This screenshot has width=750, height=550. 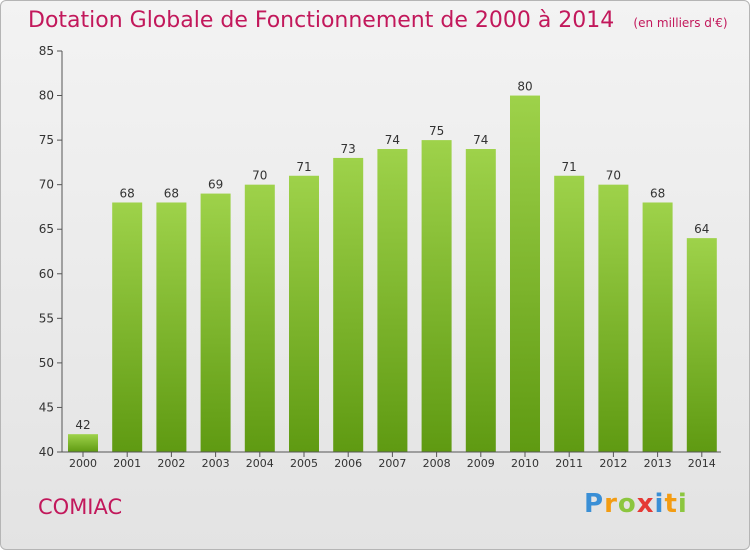 What do you see at coordinates (46, 140) in the screenshot?
I see `y-tick-label: 75` at bounding box center [46, 140].